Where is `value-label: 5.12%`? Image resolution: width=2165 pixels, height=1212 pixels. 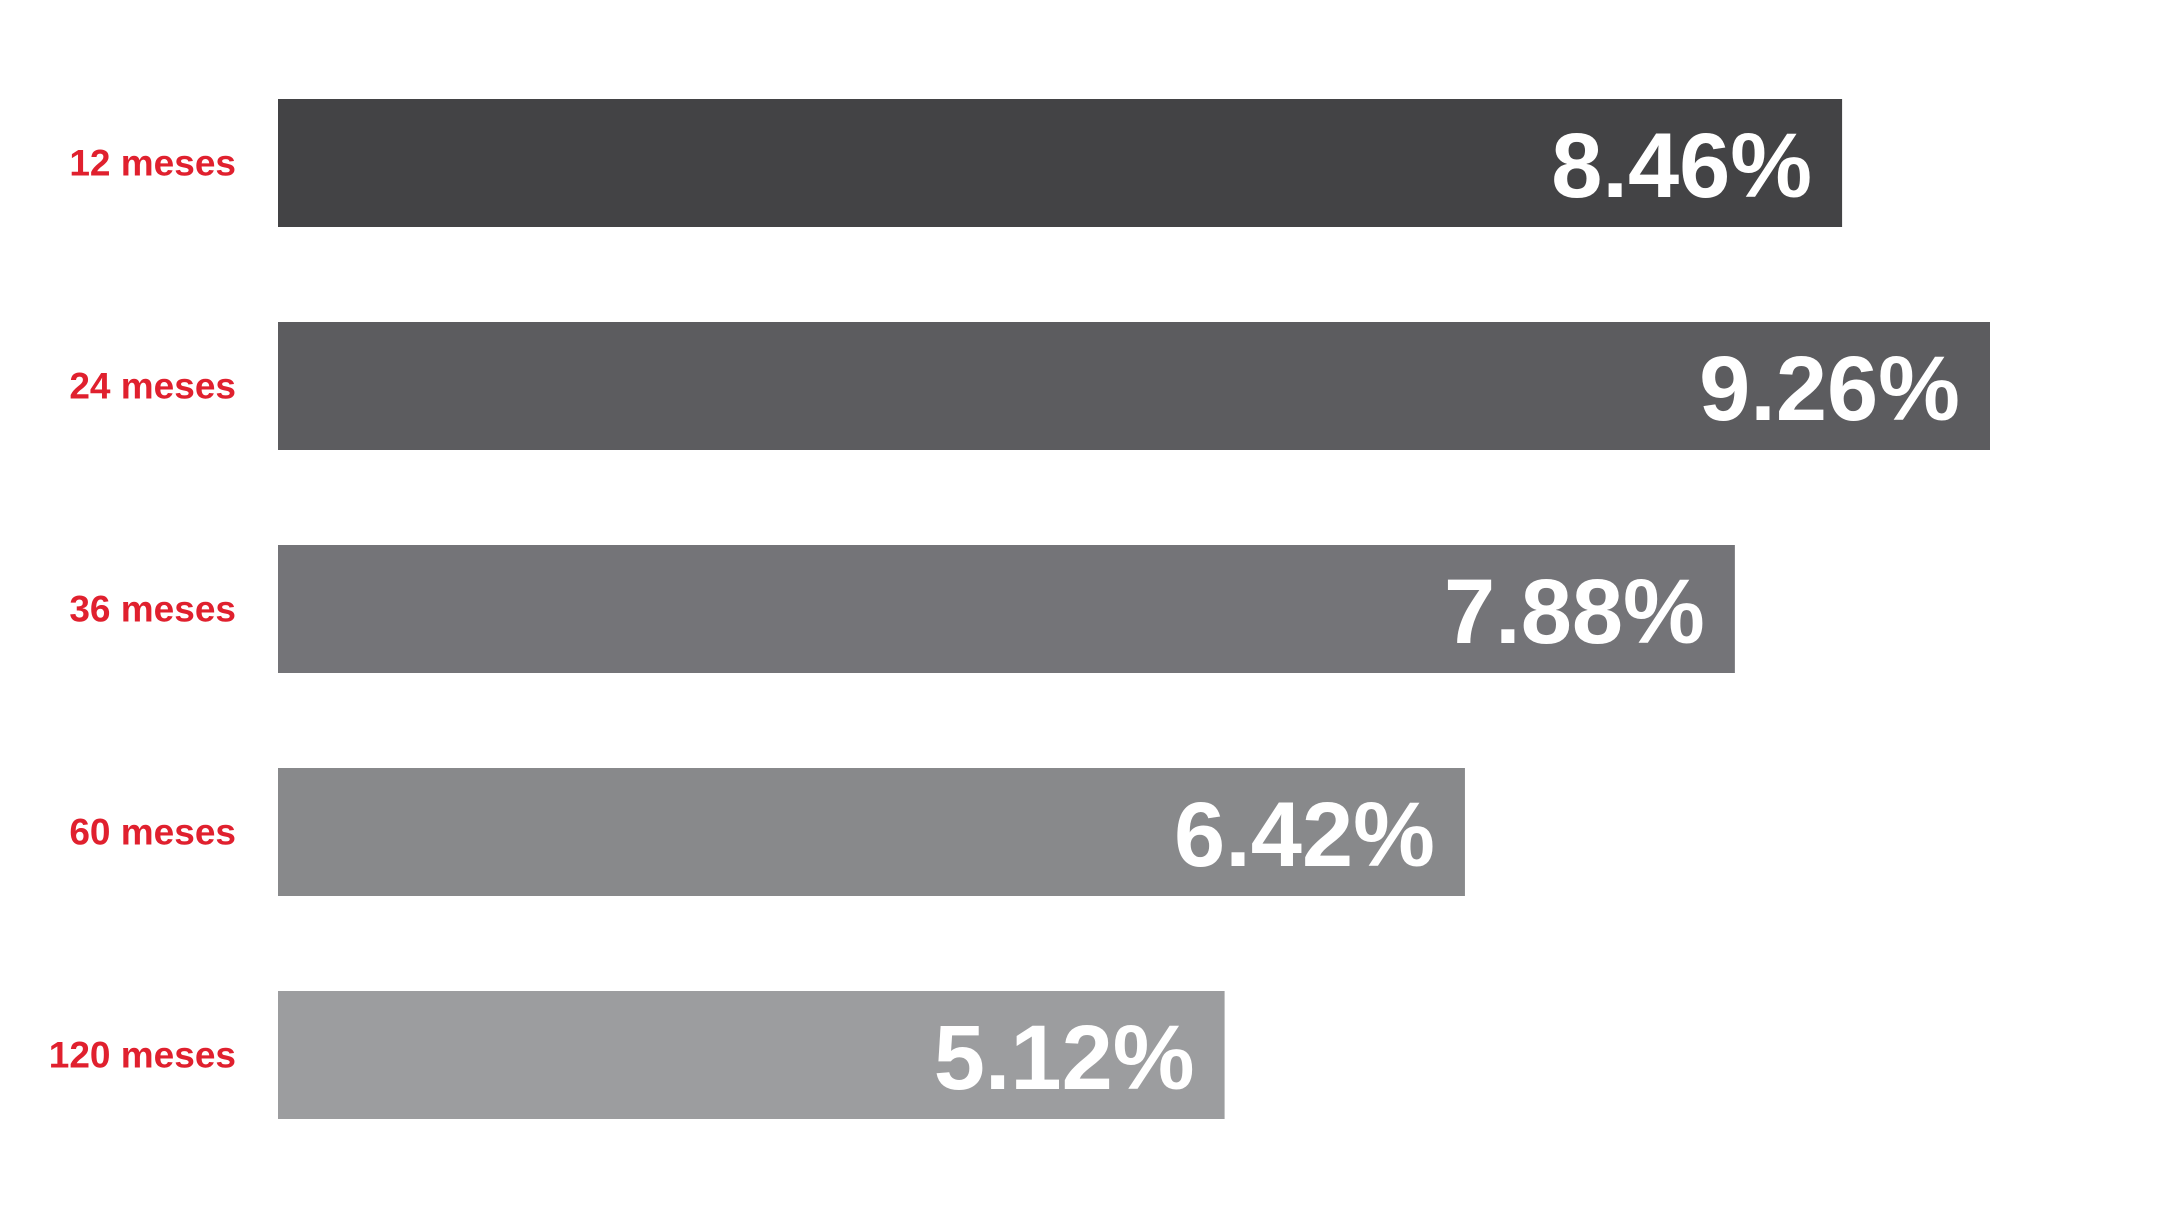
value-label: 5.12% is located at coordinates (1064, 1058).